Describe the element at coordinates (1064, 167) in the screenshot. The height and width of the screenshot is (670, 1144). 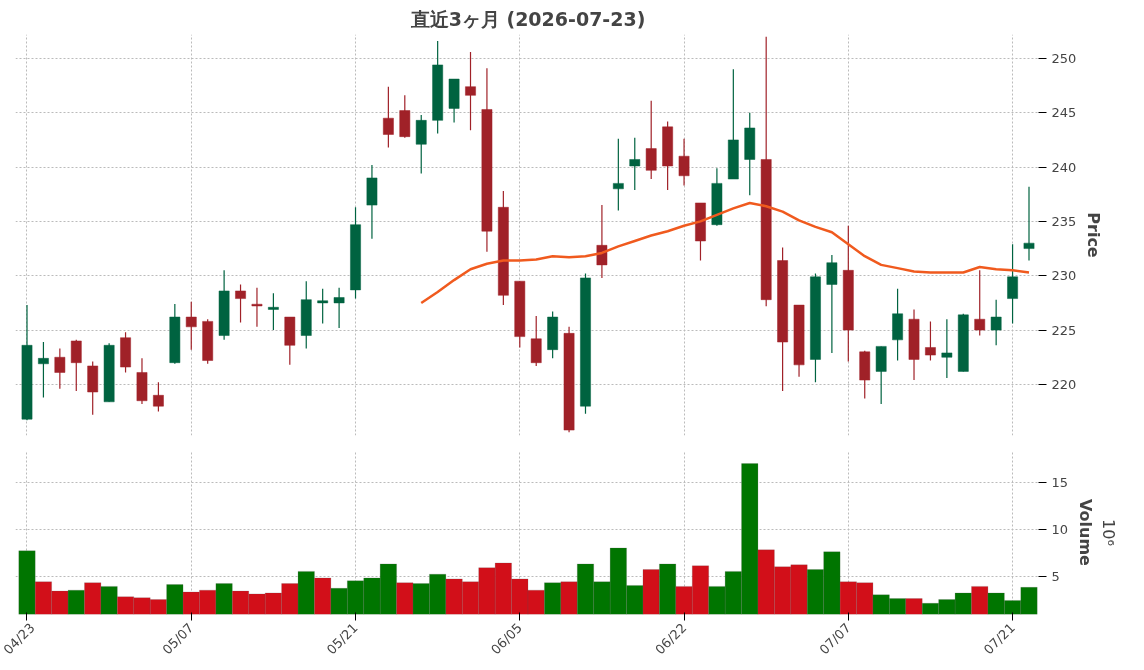
I see `y-tick-label: 240` at that location.